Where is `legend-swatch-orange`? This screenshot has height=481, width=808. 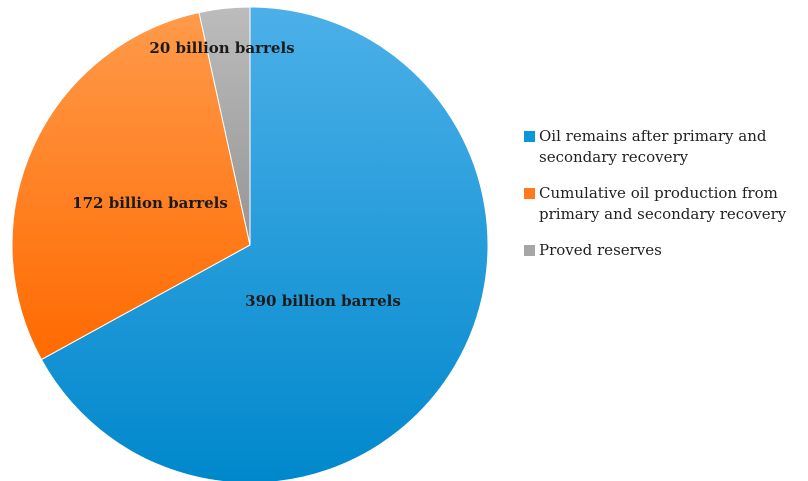
legend-swatch-orange is located at coordinates (529, 193).